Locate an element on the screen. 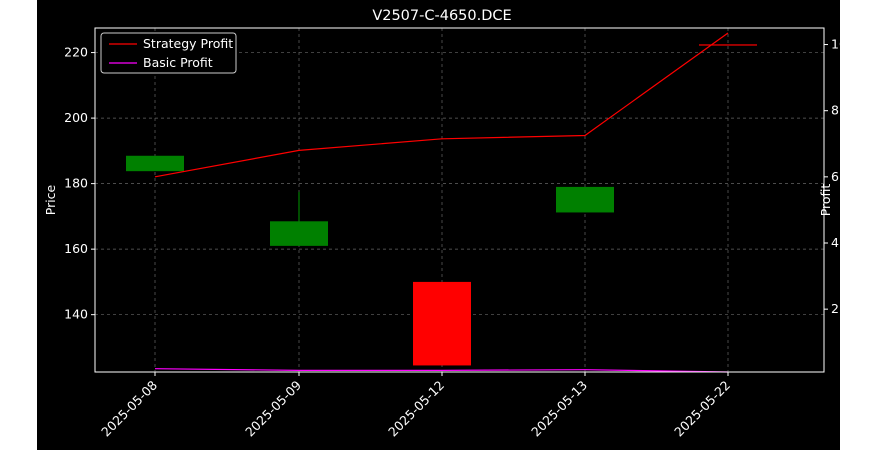 The image size is (878, 450). chart-title: V2507-C-4650.DCE is located at coordinates (441, 16).